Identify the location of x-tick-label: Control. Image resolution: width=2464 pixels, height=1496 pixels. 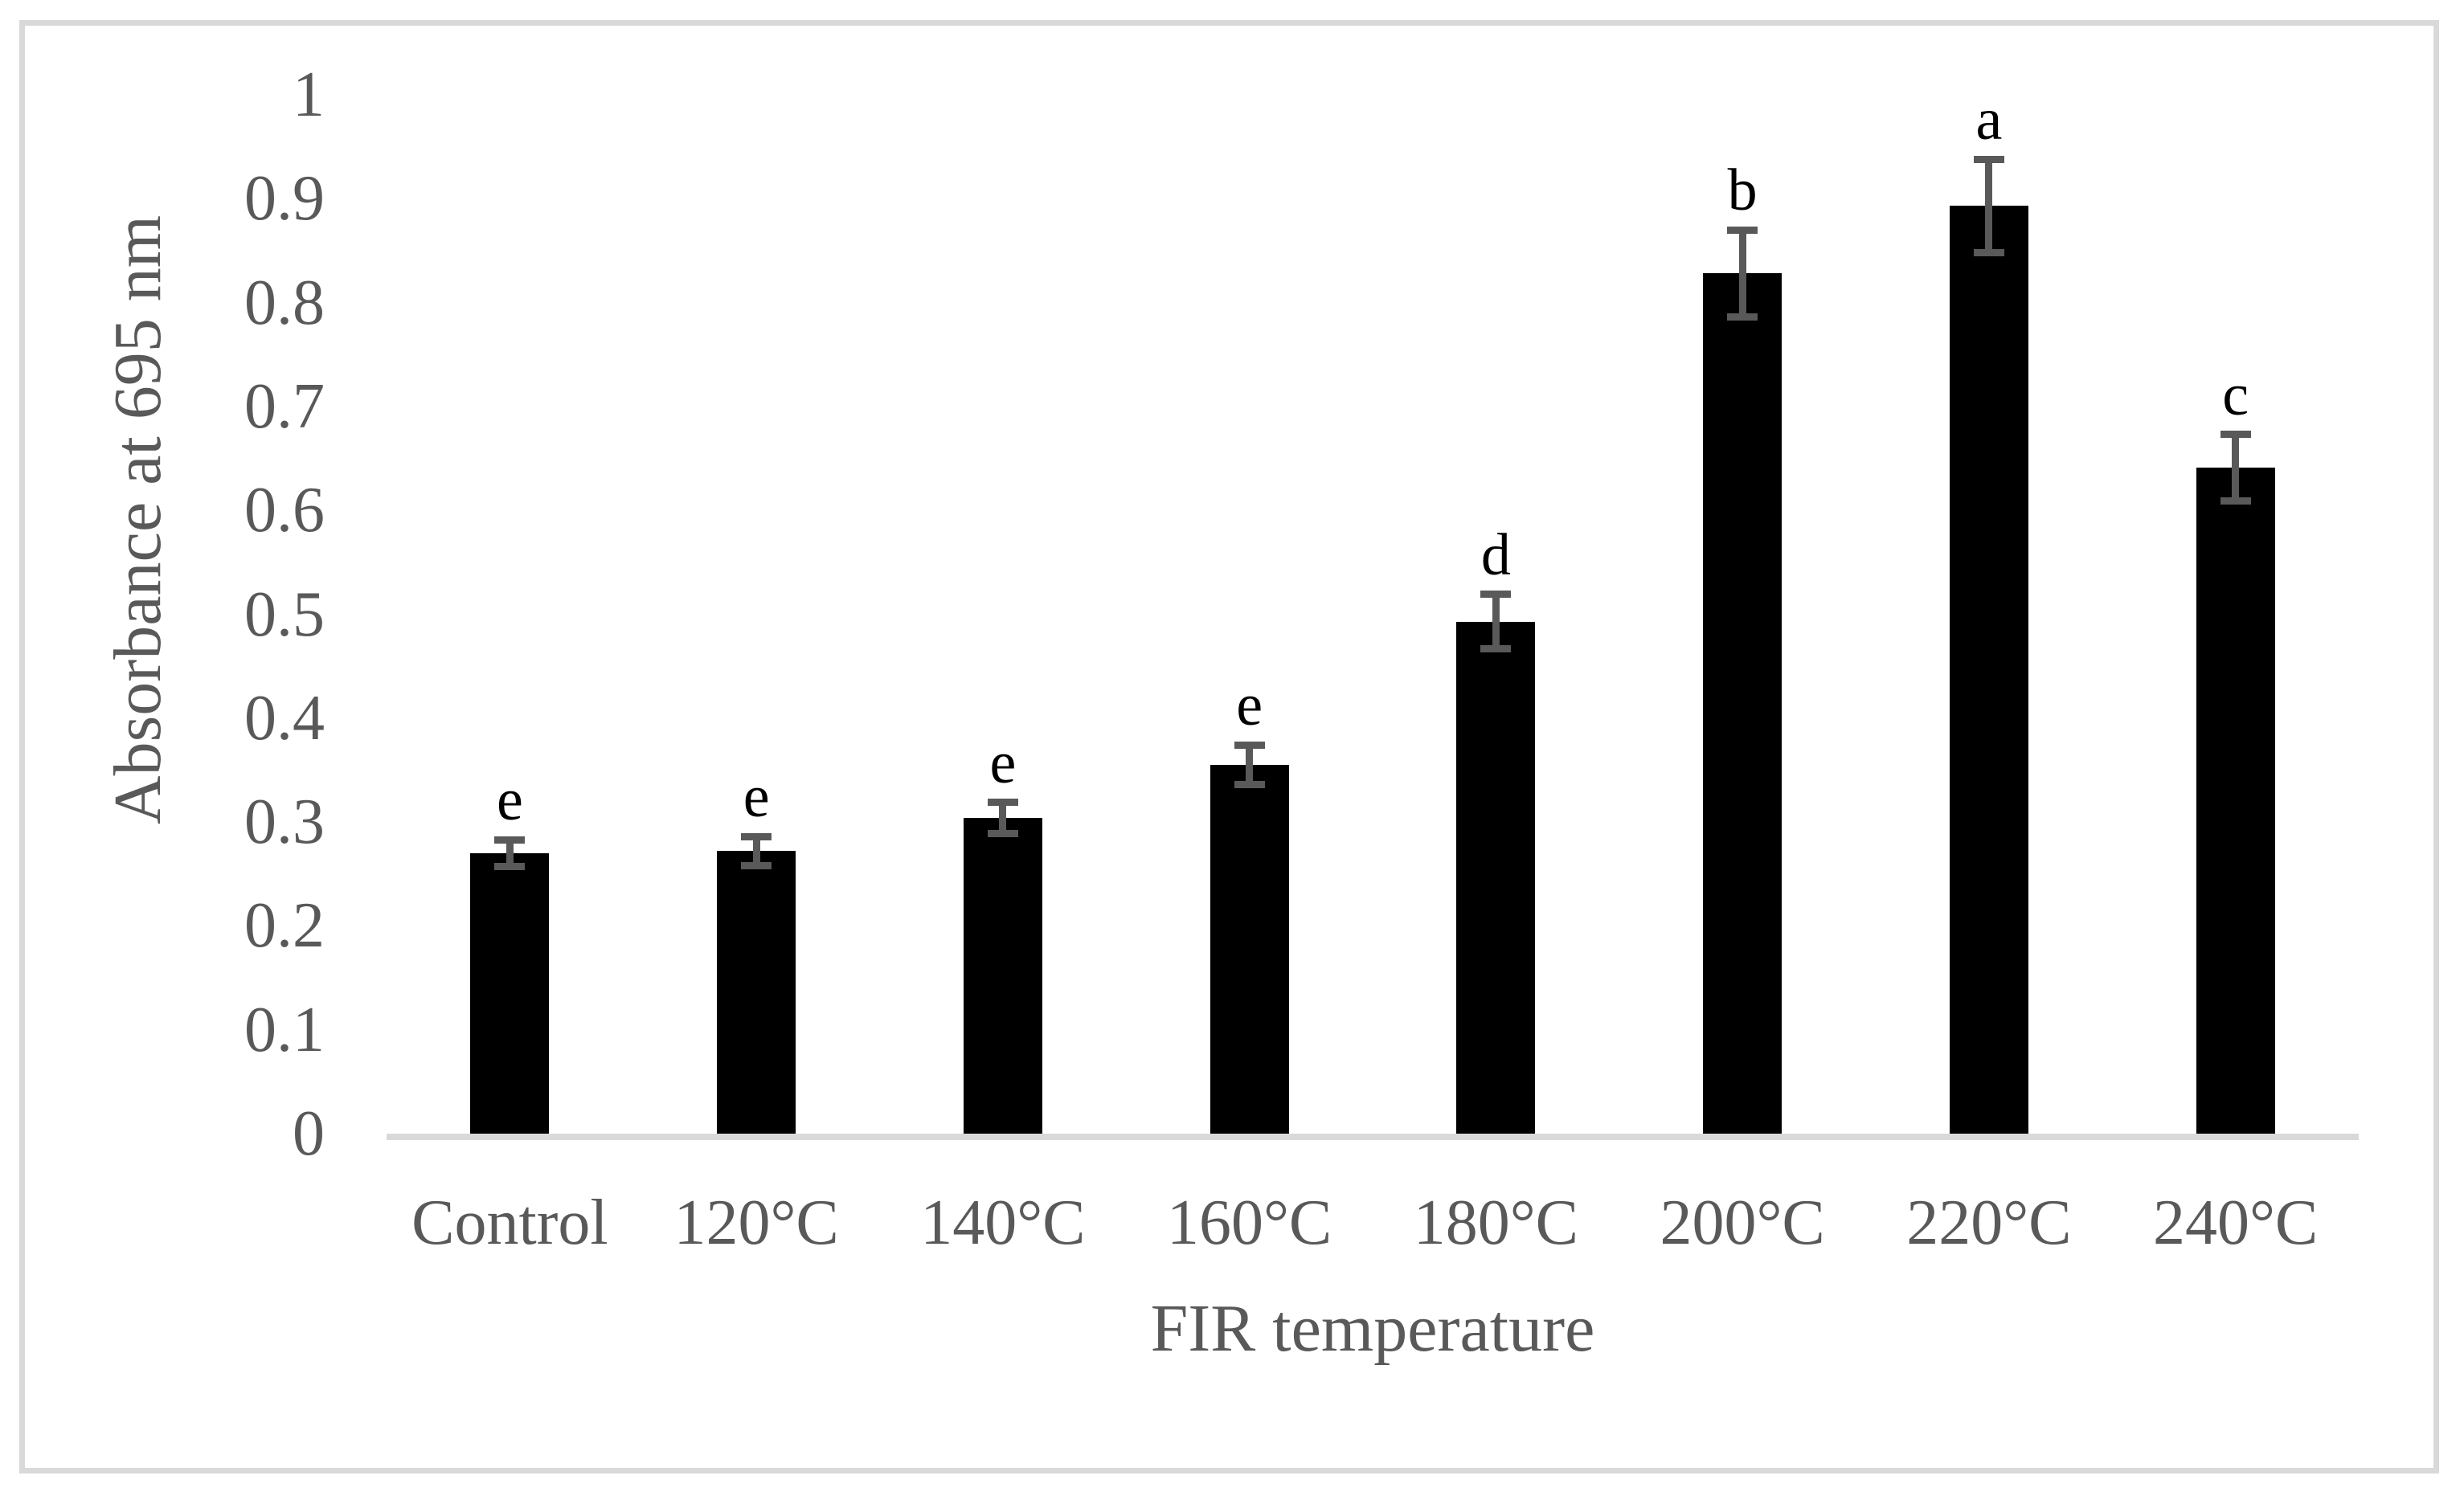
(509, 1222).